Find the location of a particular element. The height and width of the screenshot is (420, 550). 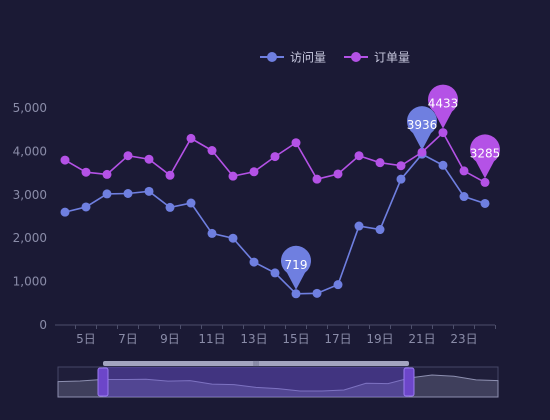

y-tick-label: 5,000 is located at coordinates (30, 108).